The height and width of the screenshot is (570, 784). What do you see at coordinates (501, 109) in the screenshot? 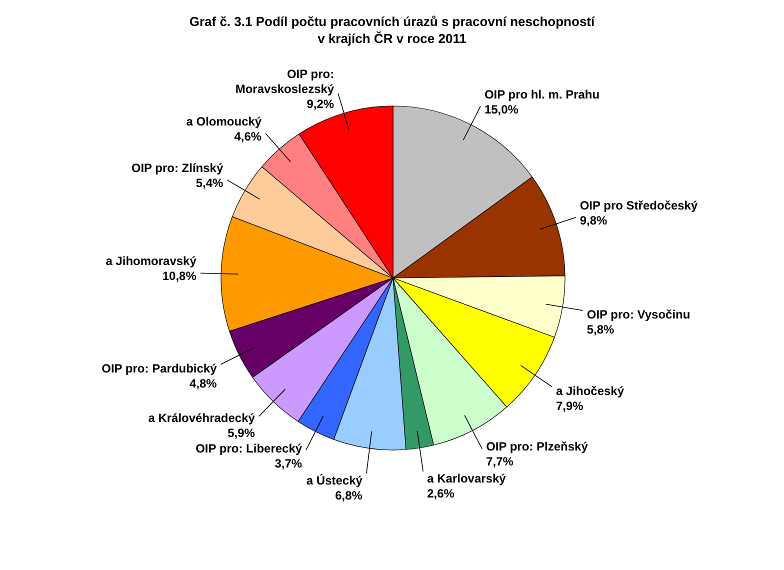
I see `data-label: 15,0%` at bounding box center [501, 109].